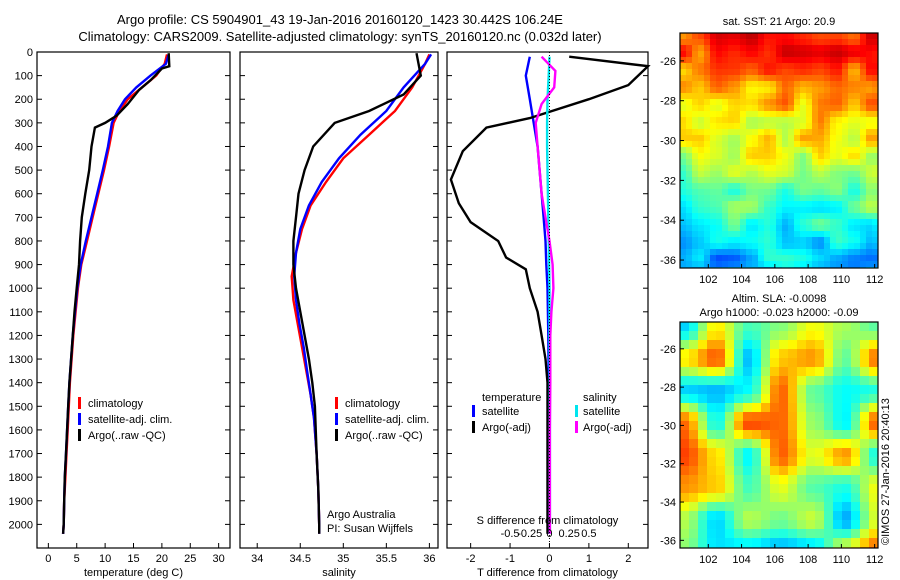 Image resolution: width=900 pixels, height=580 pixels. I want to click on x-tick-label: 36, so click(429, 559).